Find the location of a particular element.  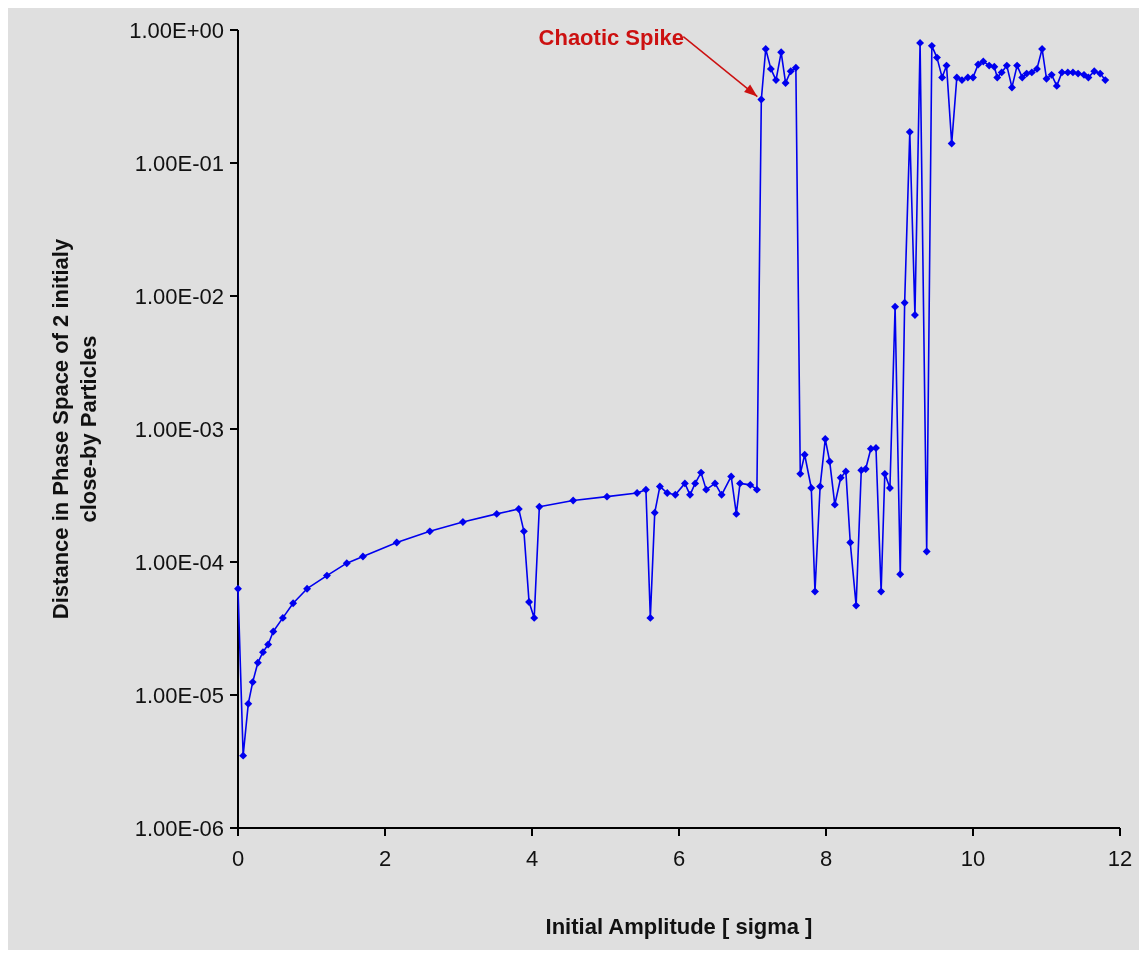

y-tick-label: 1.00E-05 is located at coordinates (179, 695).